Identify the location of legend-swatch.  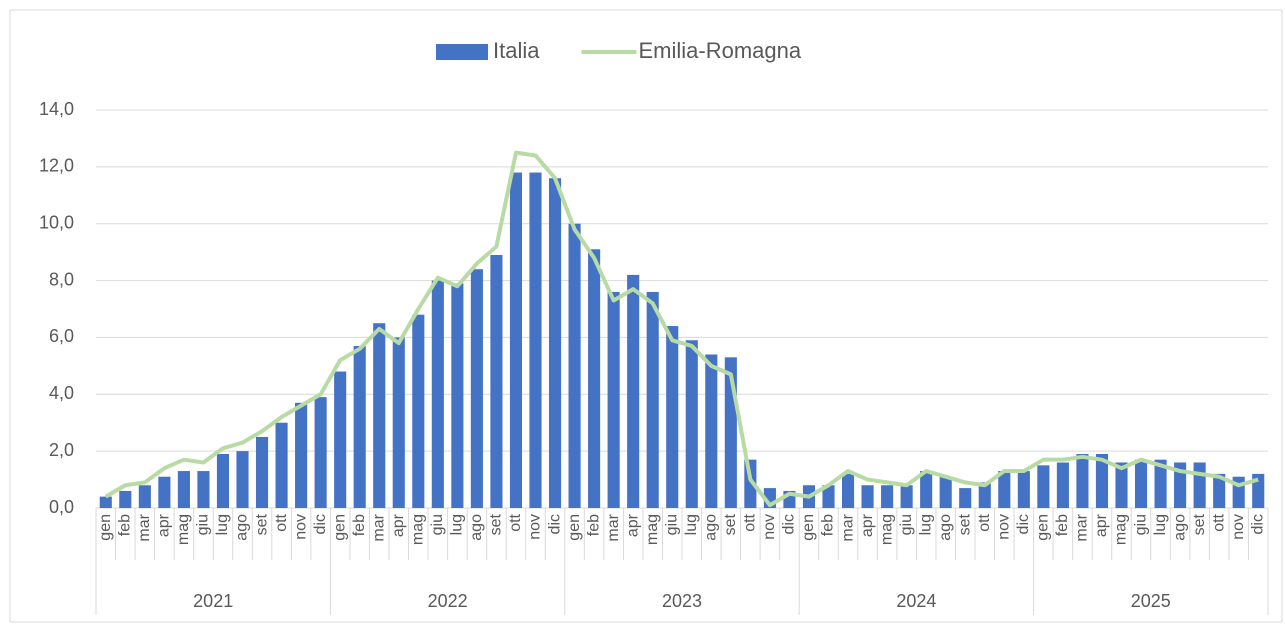
(462, 52).